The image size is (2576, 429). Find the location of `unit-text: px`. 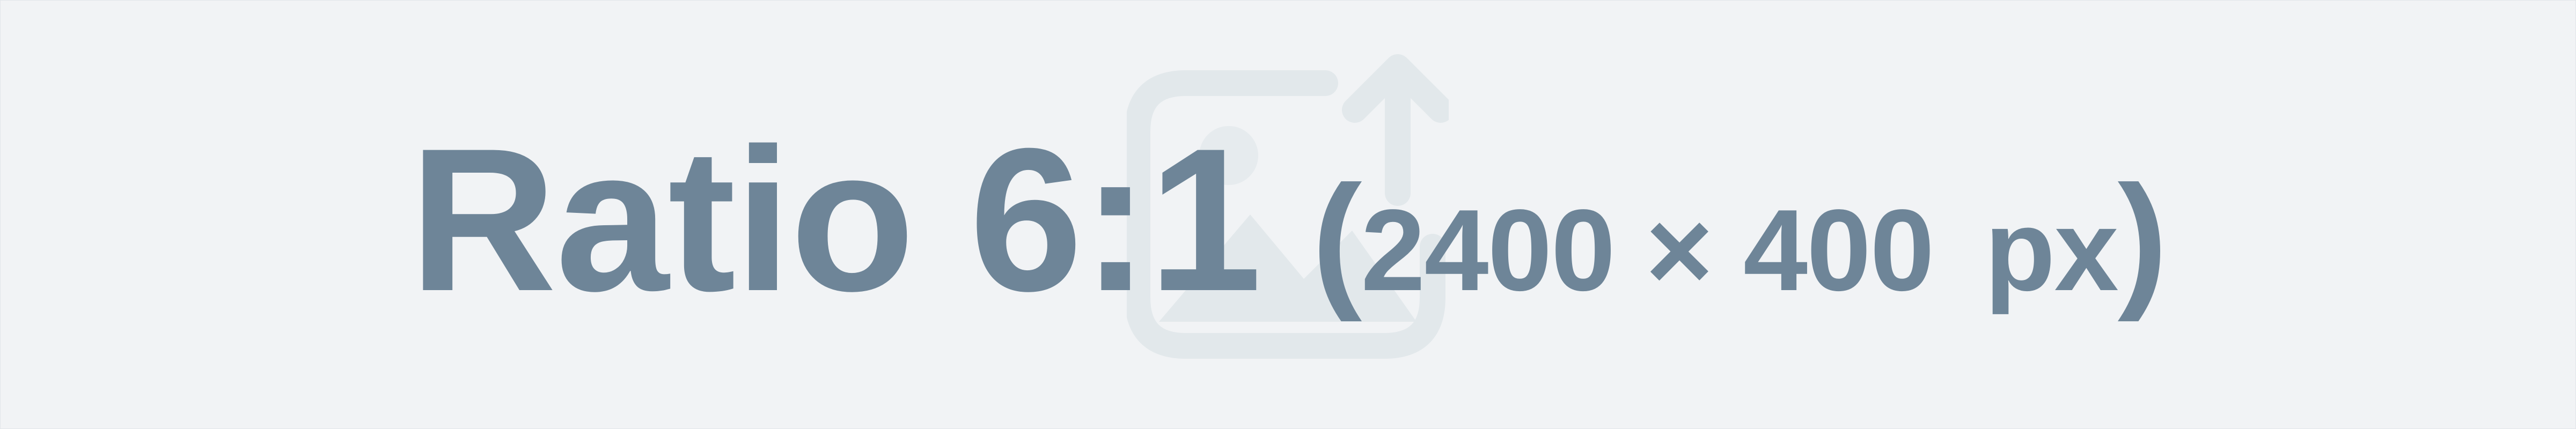

unit-text: px is located at coordinates (2051, 250).